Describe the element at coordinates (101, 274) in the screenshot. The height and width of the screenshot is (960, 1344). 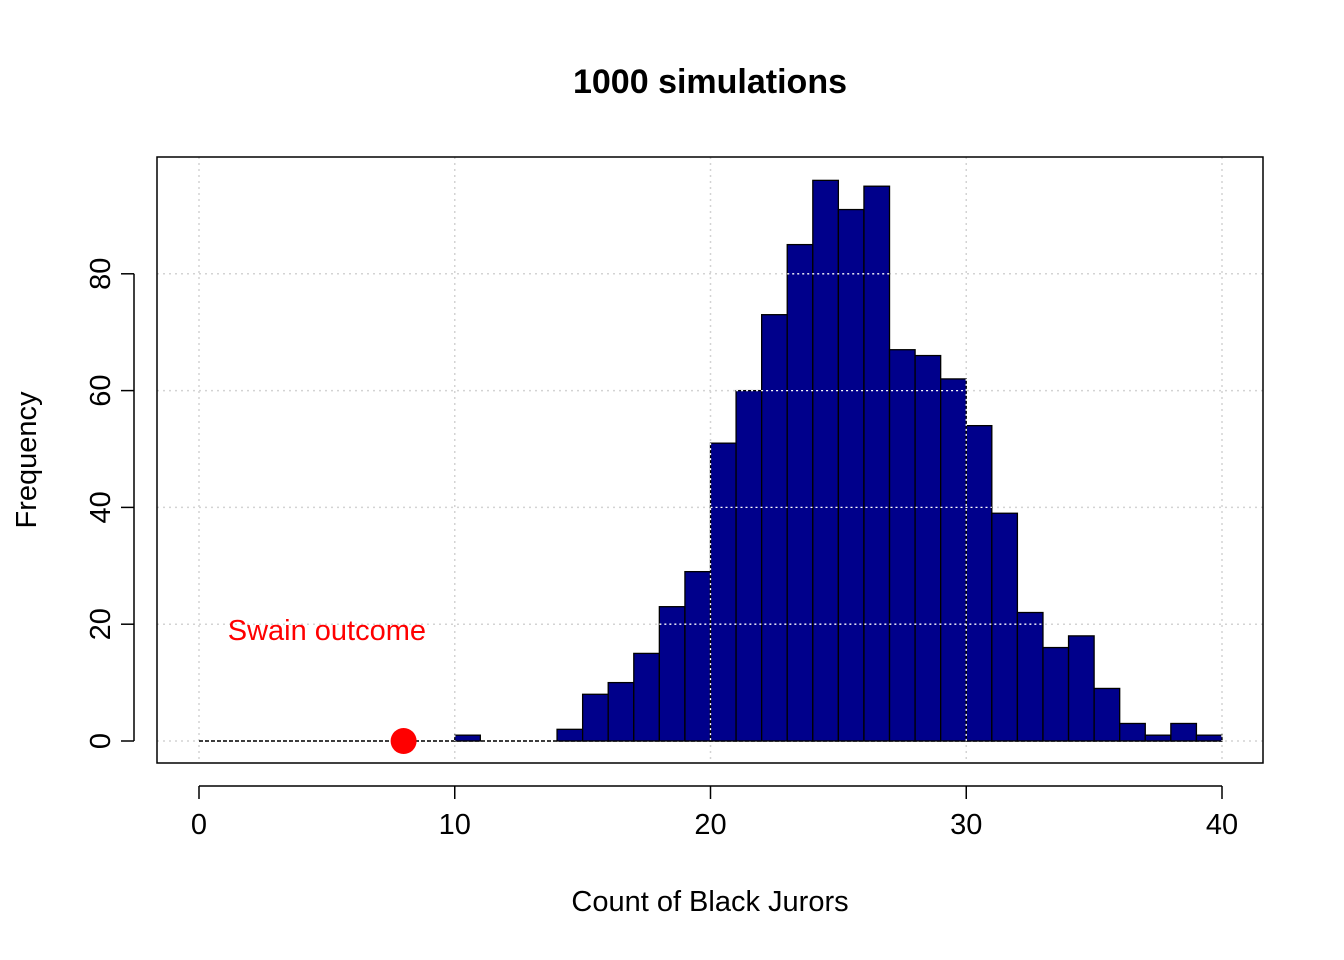
I see `y-tick-label: 80` at that location.